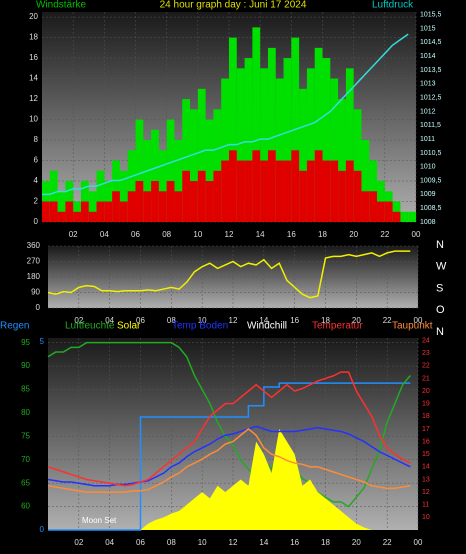 The width and height of the screenshot is (466, 554). What do you see at coordinates (426, 340) in the screenshot?
I see `y2-tick-label: 24` at bounding box center [426, 340].